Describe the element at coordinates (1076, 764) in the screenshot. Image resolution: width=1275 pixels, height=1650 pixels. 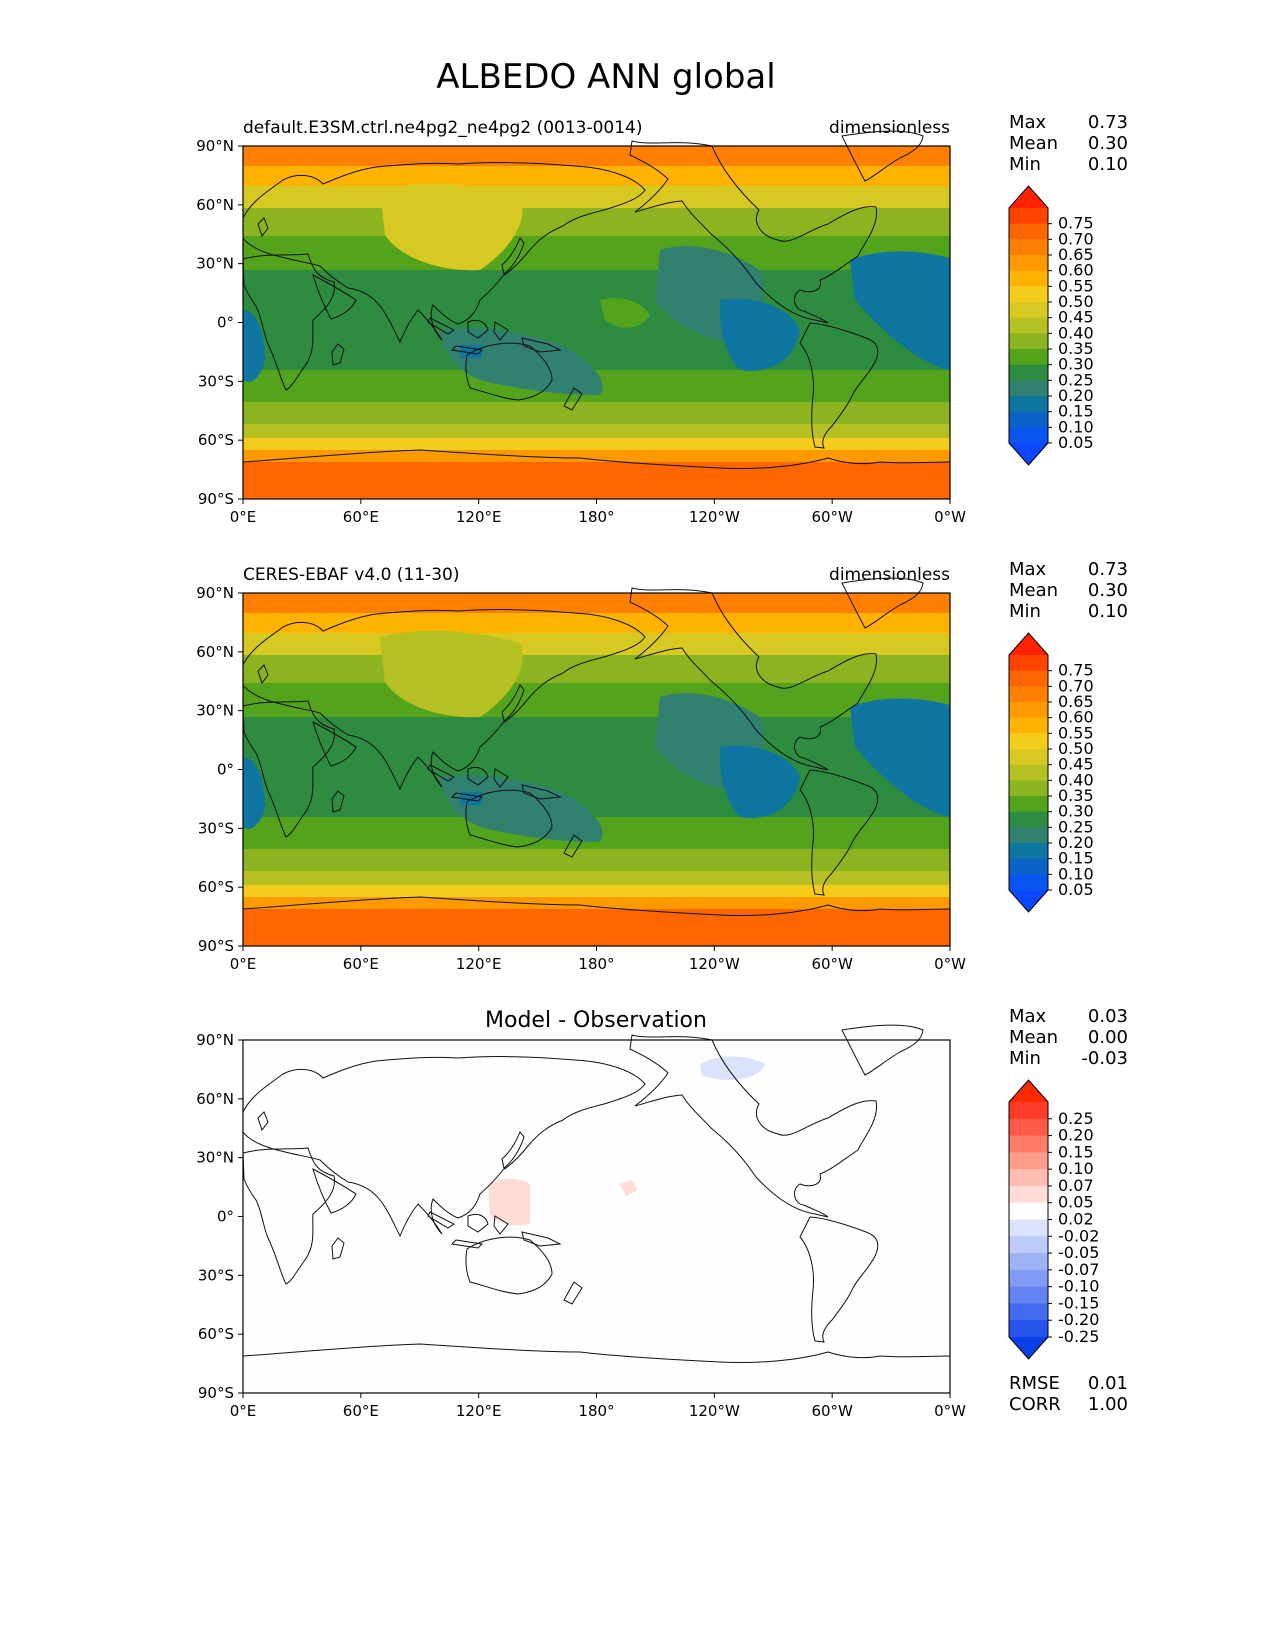
I see `colorbar-tick-label: 0.45` at that location.